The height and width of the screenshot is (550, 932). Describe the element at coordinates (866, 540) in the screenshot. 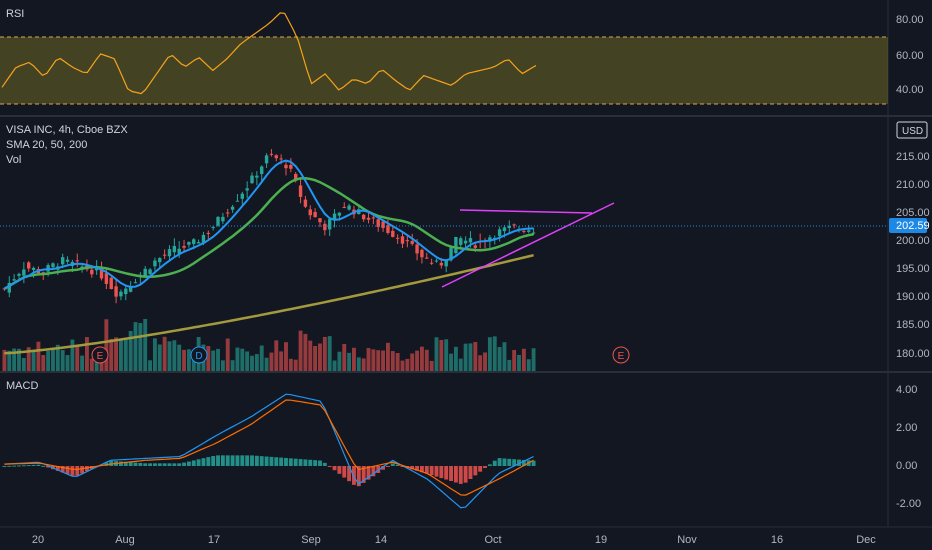

I see `time-tick: Dec` at that location.